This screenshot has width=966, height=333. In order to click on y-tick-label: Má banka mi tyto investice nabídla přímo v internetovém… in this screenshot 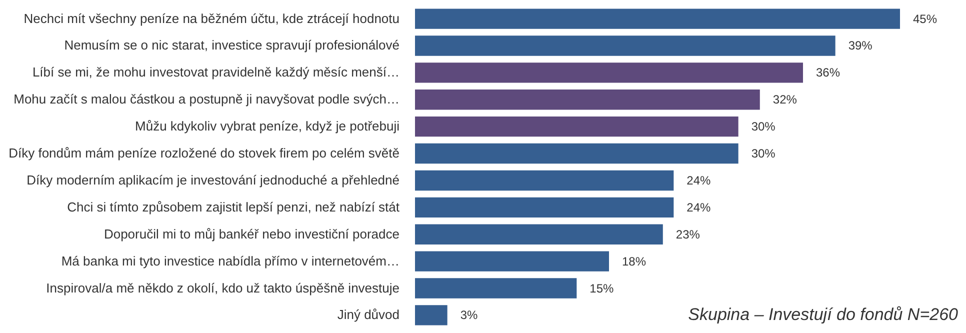, I will do `click(230, 260)`.